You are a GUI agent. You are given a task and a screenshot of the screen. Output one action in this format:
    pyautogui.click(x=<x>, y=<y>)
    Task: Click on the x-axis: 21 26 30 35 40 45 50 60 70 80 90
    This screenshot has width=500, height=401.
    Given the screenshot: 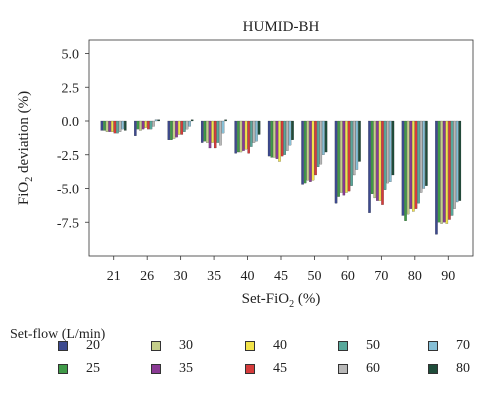 What is the action you would take?
    pyautogui.click(x=281, y=270)
    